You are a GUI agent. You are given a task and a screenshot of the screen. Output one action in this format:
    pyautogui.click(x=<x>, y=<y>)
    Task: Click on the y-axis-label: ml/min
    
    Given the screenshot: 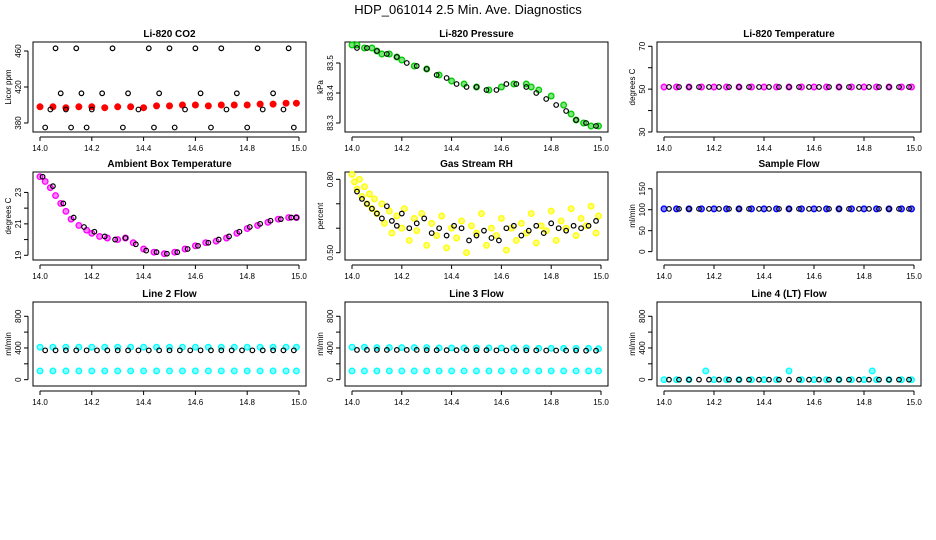 What is the action you would take?
    pyautogui.click(x=632, y=216)
    